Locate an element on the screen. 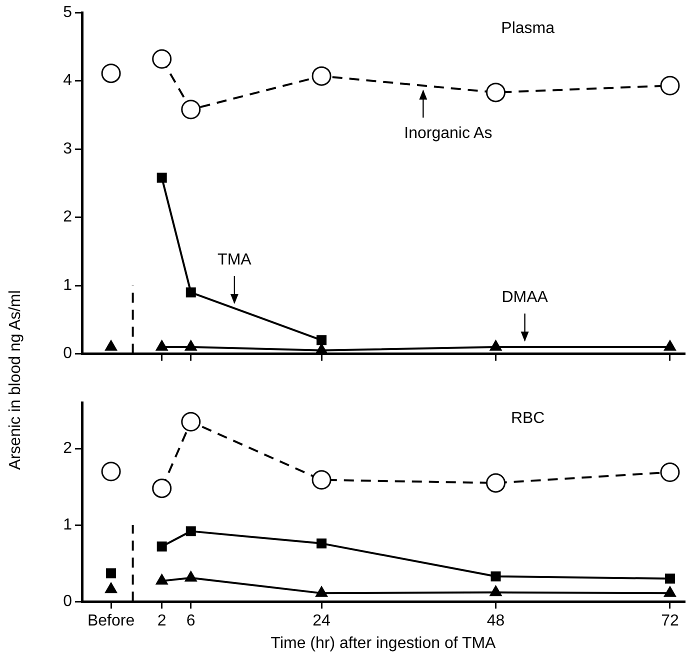 This screenshot has height=661, width=695. annotation: DMAA is located at coordinates (525, 297).